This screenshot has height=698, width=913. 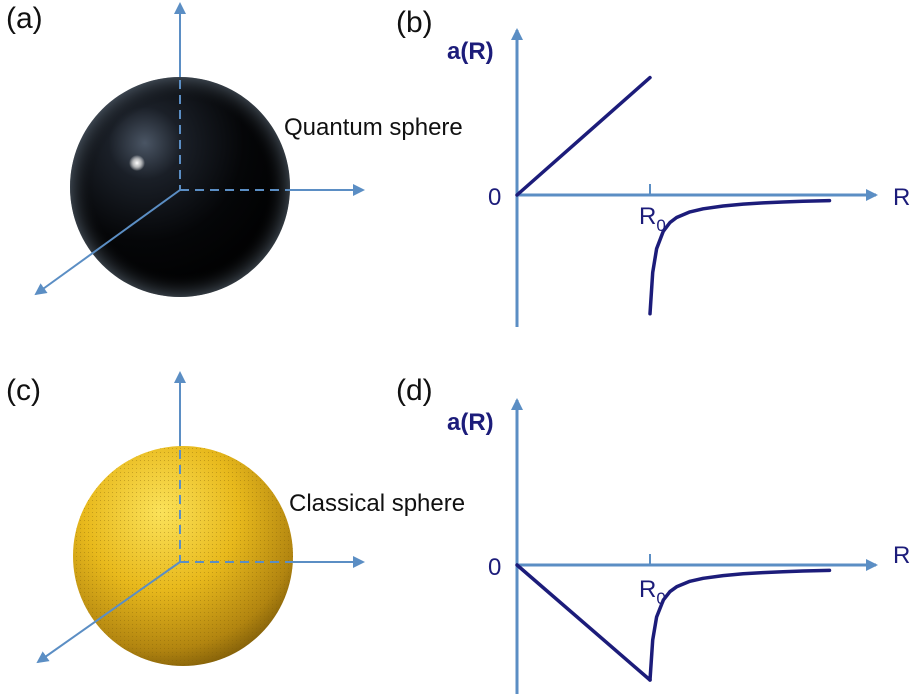 I want to click on b-y-axis-title: a(R), so click(x=470, y=51).